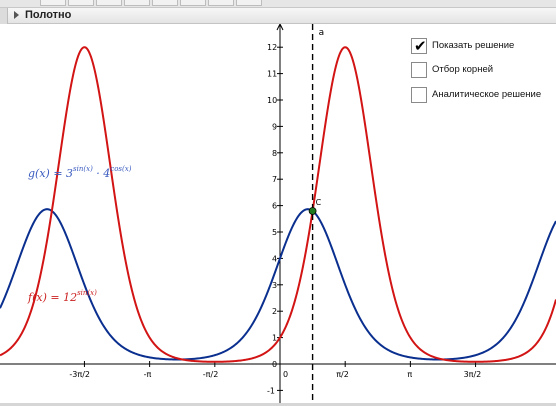  What do you see at coordinates (463, 69) in the screenshot?
I see `checkbox-label: Отбор корней` at bounding box center [463, 69].